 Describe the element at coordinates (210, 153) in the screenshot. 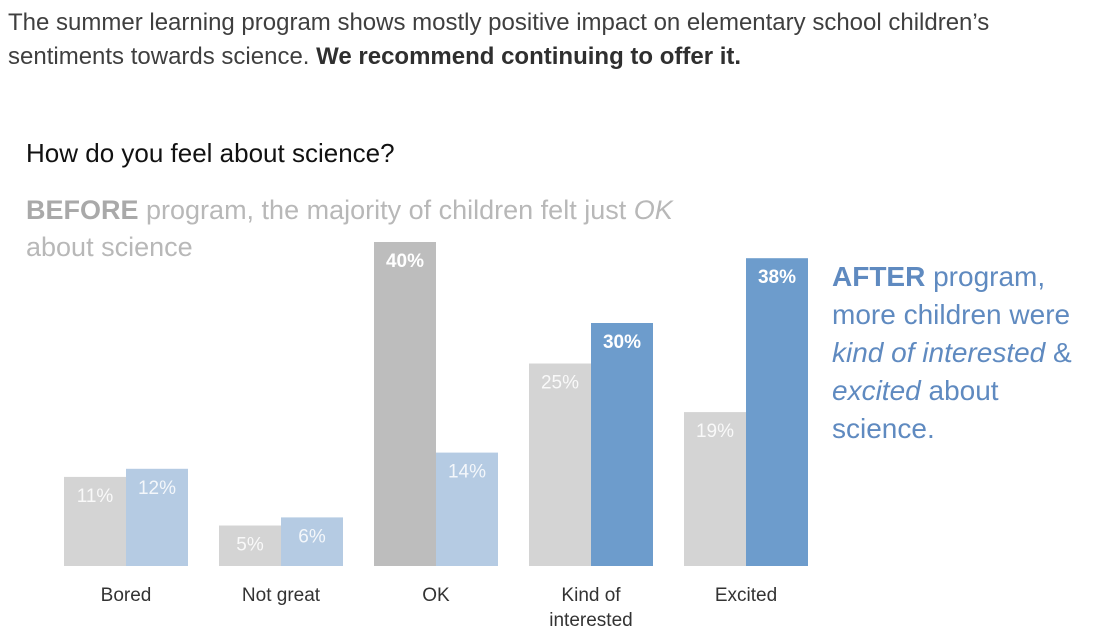

I see `chart-title: How do you feel about science?` at that location.